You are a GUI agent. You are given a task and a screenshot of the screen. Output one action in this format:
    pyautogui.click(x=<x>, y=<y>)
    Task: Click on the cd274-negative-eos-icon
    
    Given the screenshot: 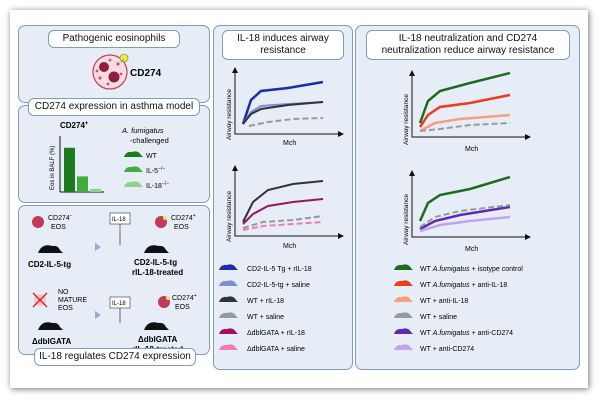 What is the action you would take?
    pyautogui.click(x=38, y=222)
    